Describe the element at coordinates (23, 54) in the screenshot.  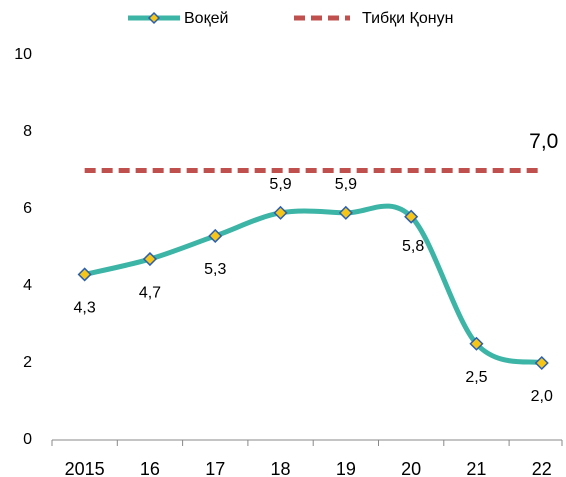
I see `y-tick-label: 10` at that location.